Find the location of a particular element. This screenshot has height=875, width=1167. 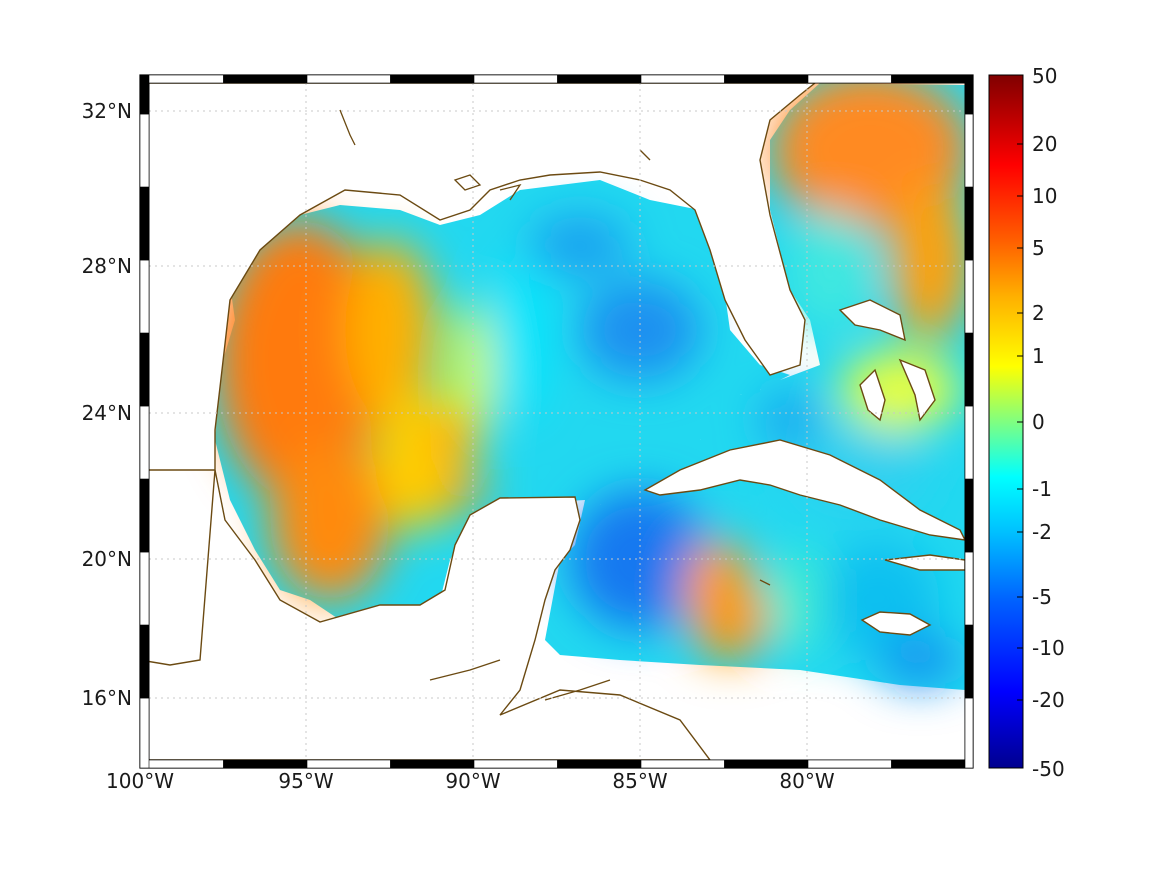

lat-tick-label: 32°N is located at coordinates (107, 111).